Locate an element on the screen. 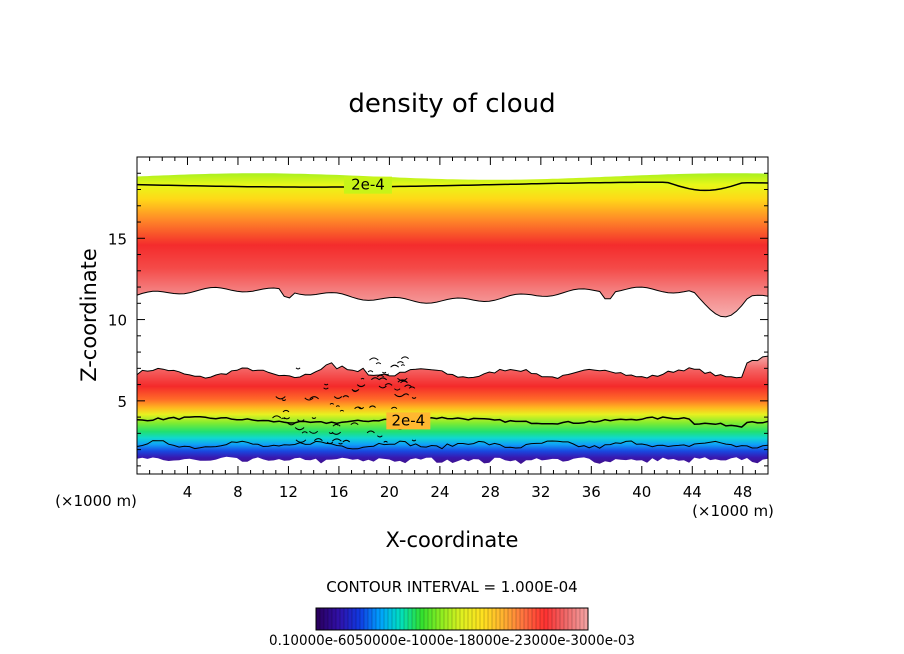 The width and height of the screenshot is (904, 654). turbulence-contours is located at coordinates (344, 400).